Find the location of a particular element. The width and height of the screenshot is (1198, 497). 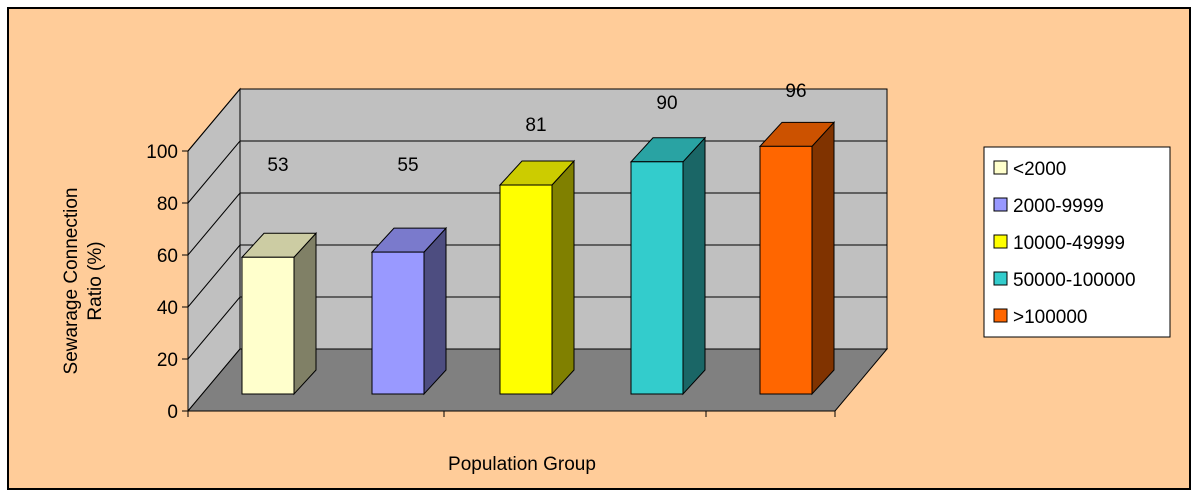

data-label: 55 is located at coordinates (407, 165).